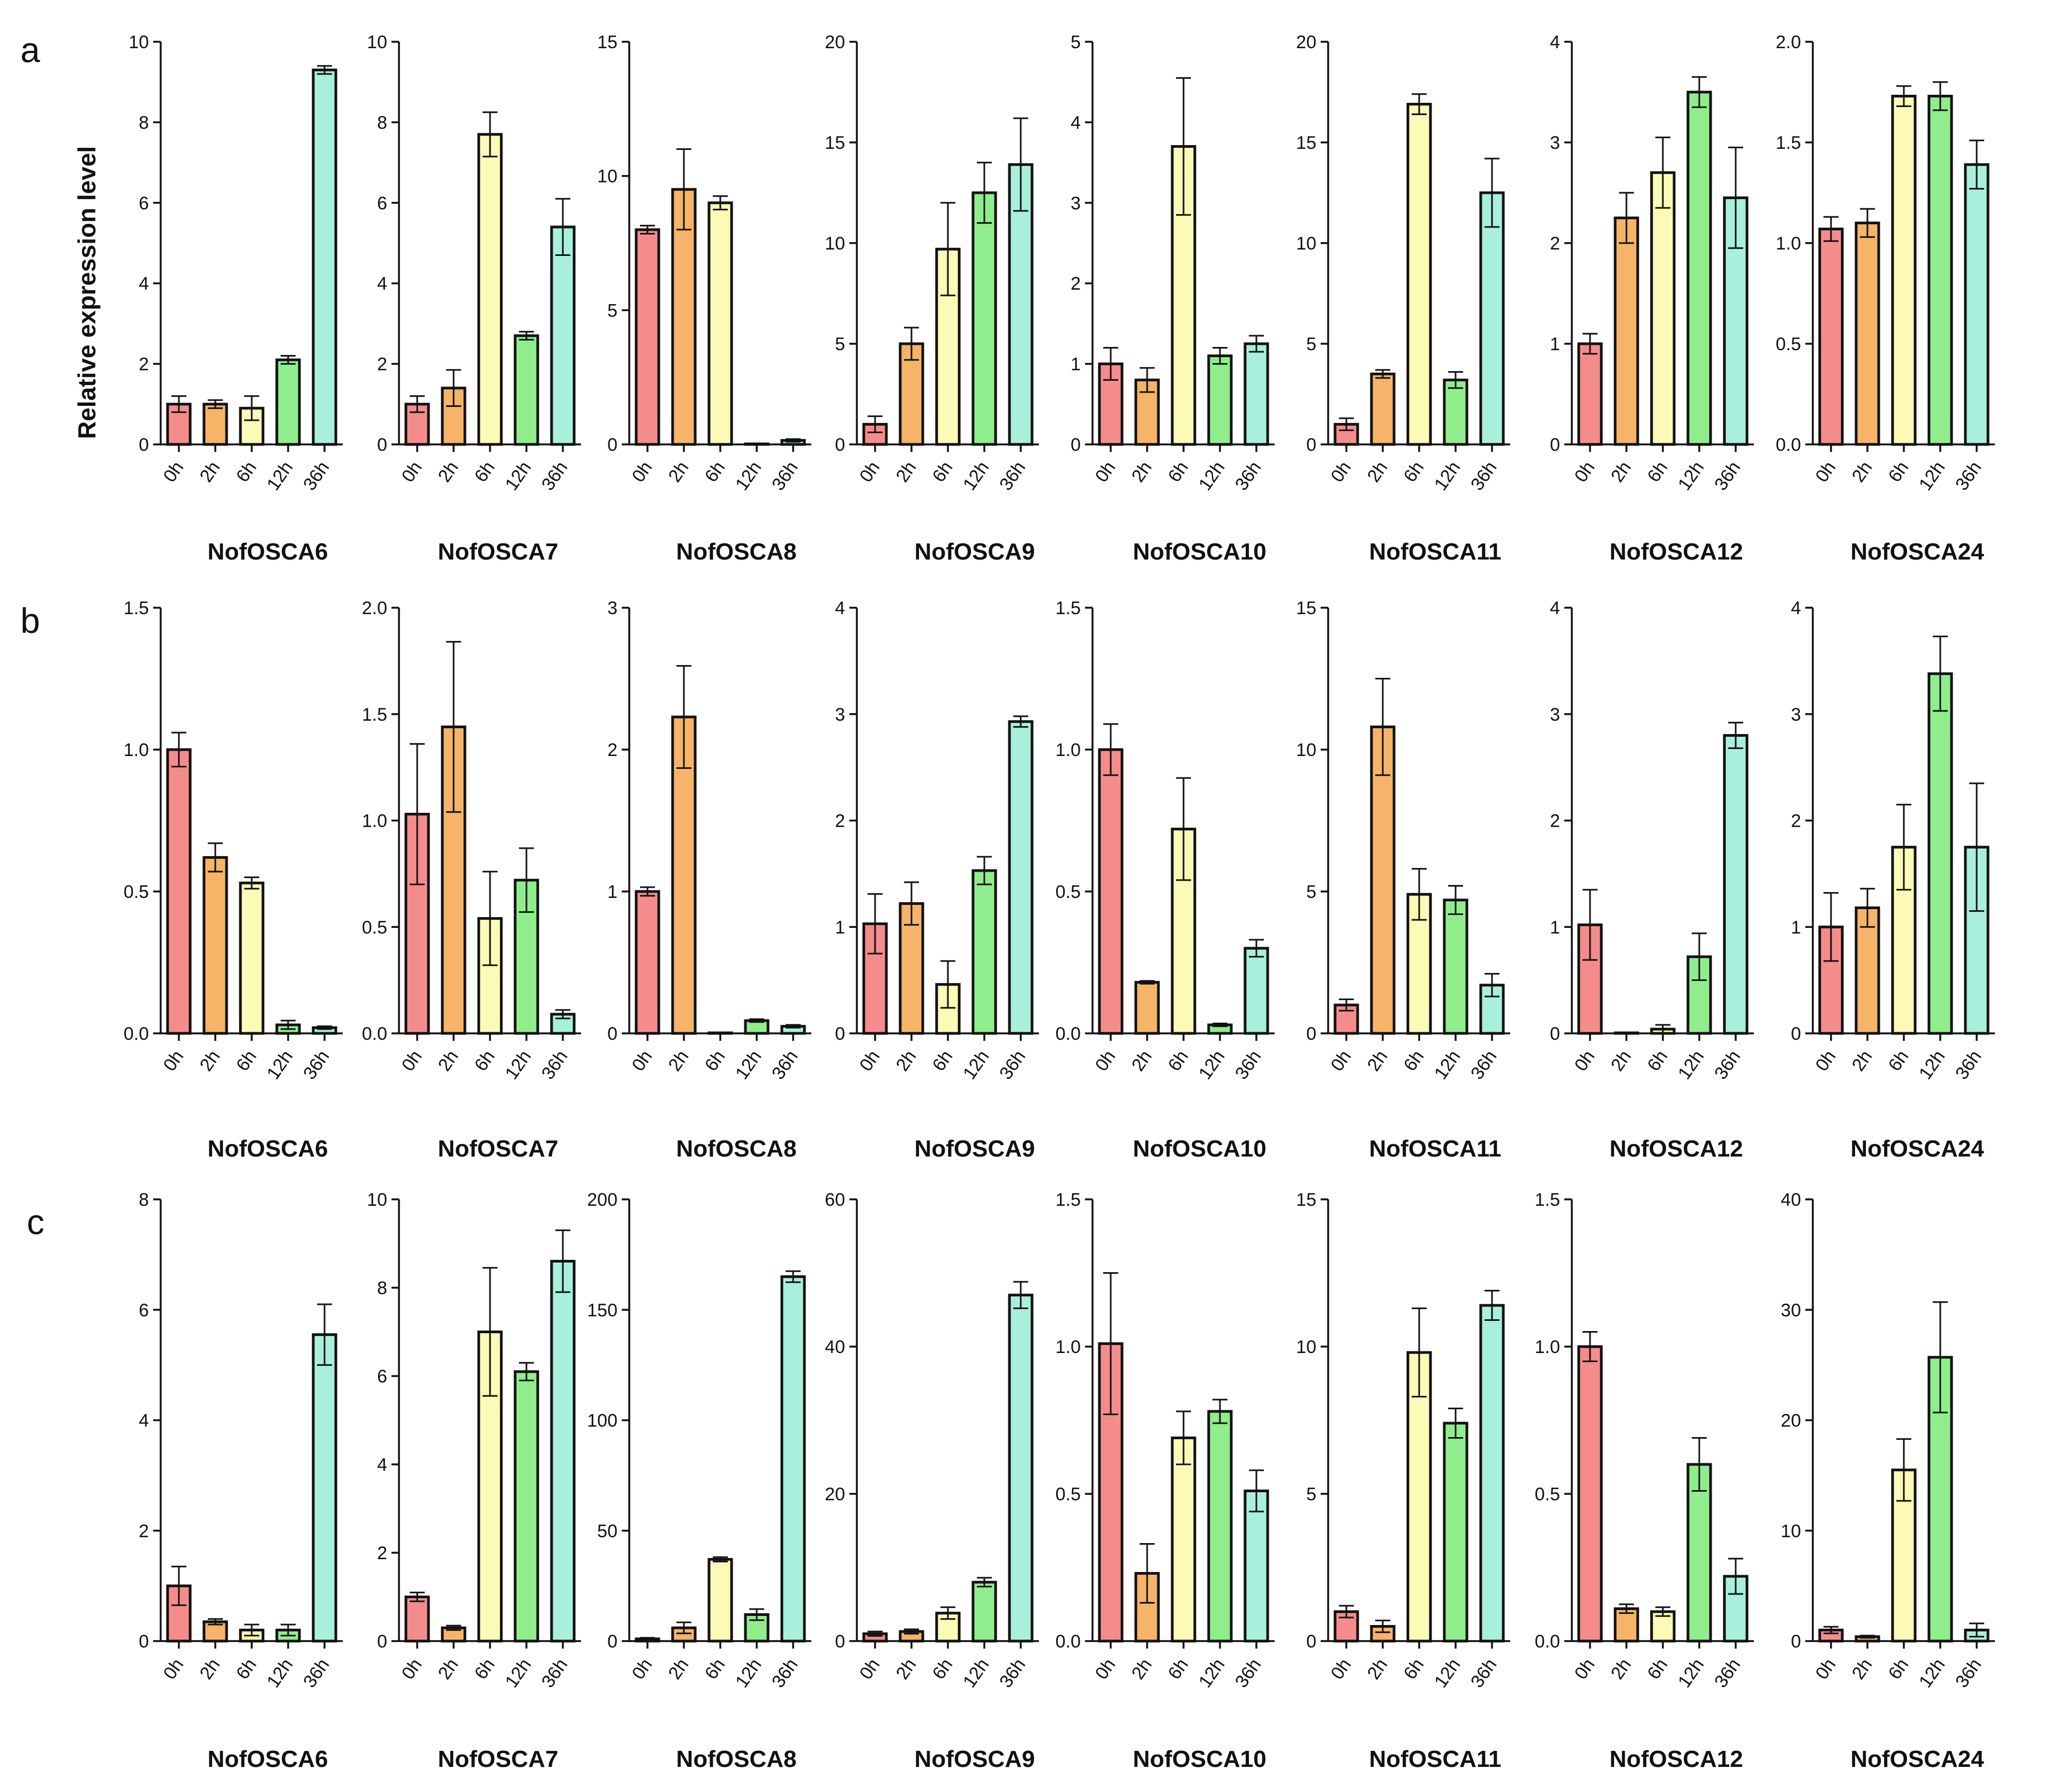 This screenshot has width=2072, height=1791. What do you see at coordinates (1165, 880) in the screenshot?
I see `chart-b-NofOSCA10: 0.0 0.5 1.0 1.5 0h 2h 6h 12h 36h NofOSCA10` at bounding box center [1165, 880].